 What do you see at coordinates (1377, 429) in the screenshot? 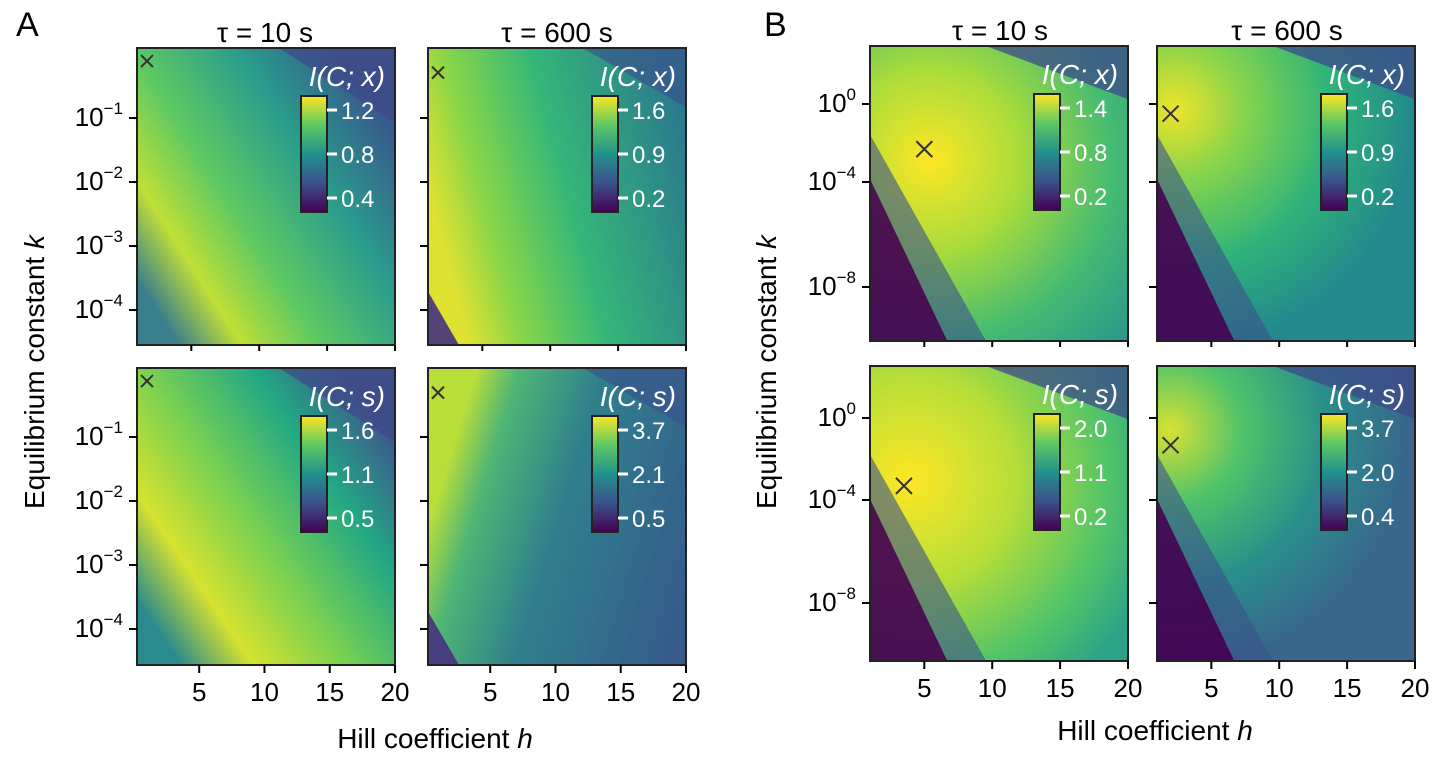
I see `colorbar-tick-label: 3.7` at bounding box center [1377, 429].